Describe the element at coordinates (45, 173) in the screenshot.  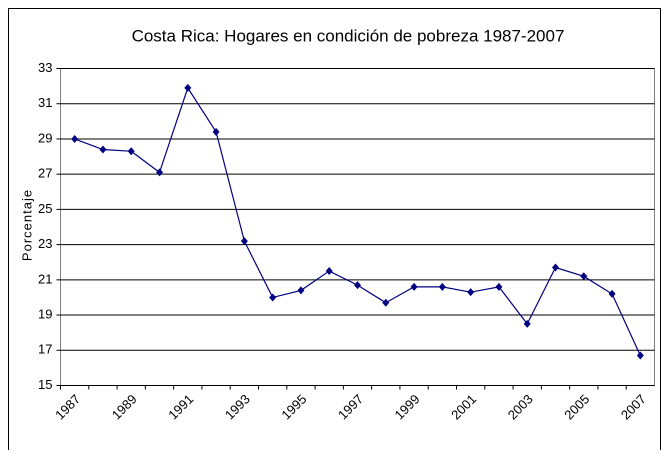
I see `y-tick-label: 27` at that location.